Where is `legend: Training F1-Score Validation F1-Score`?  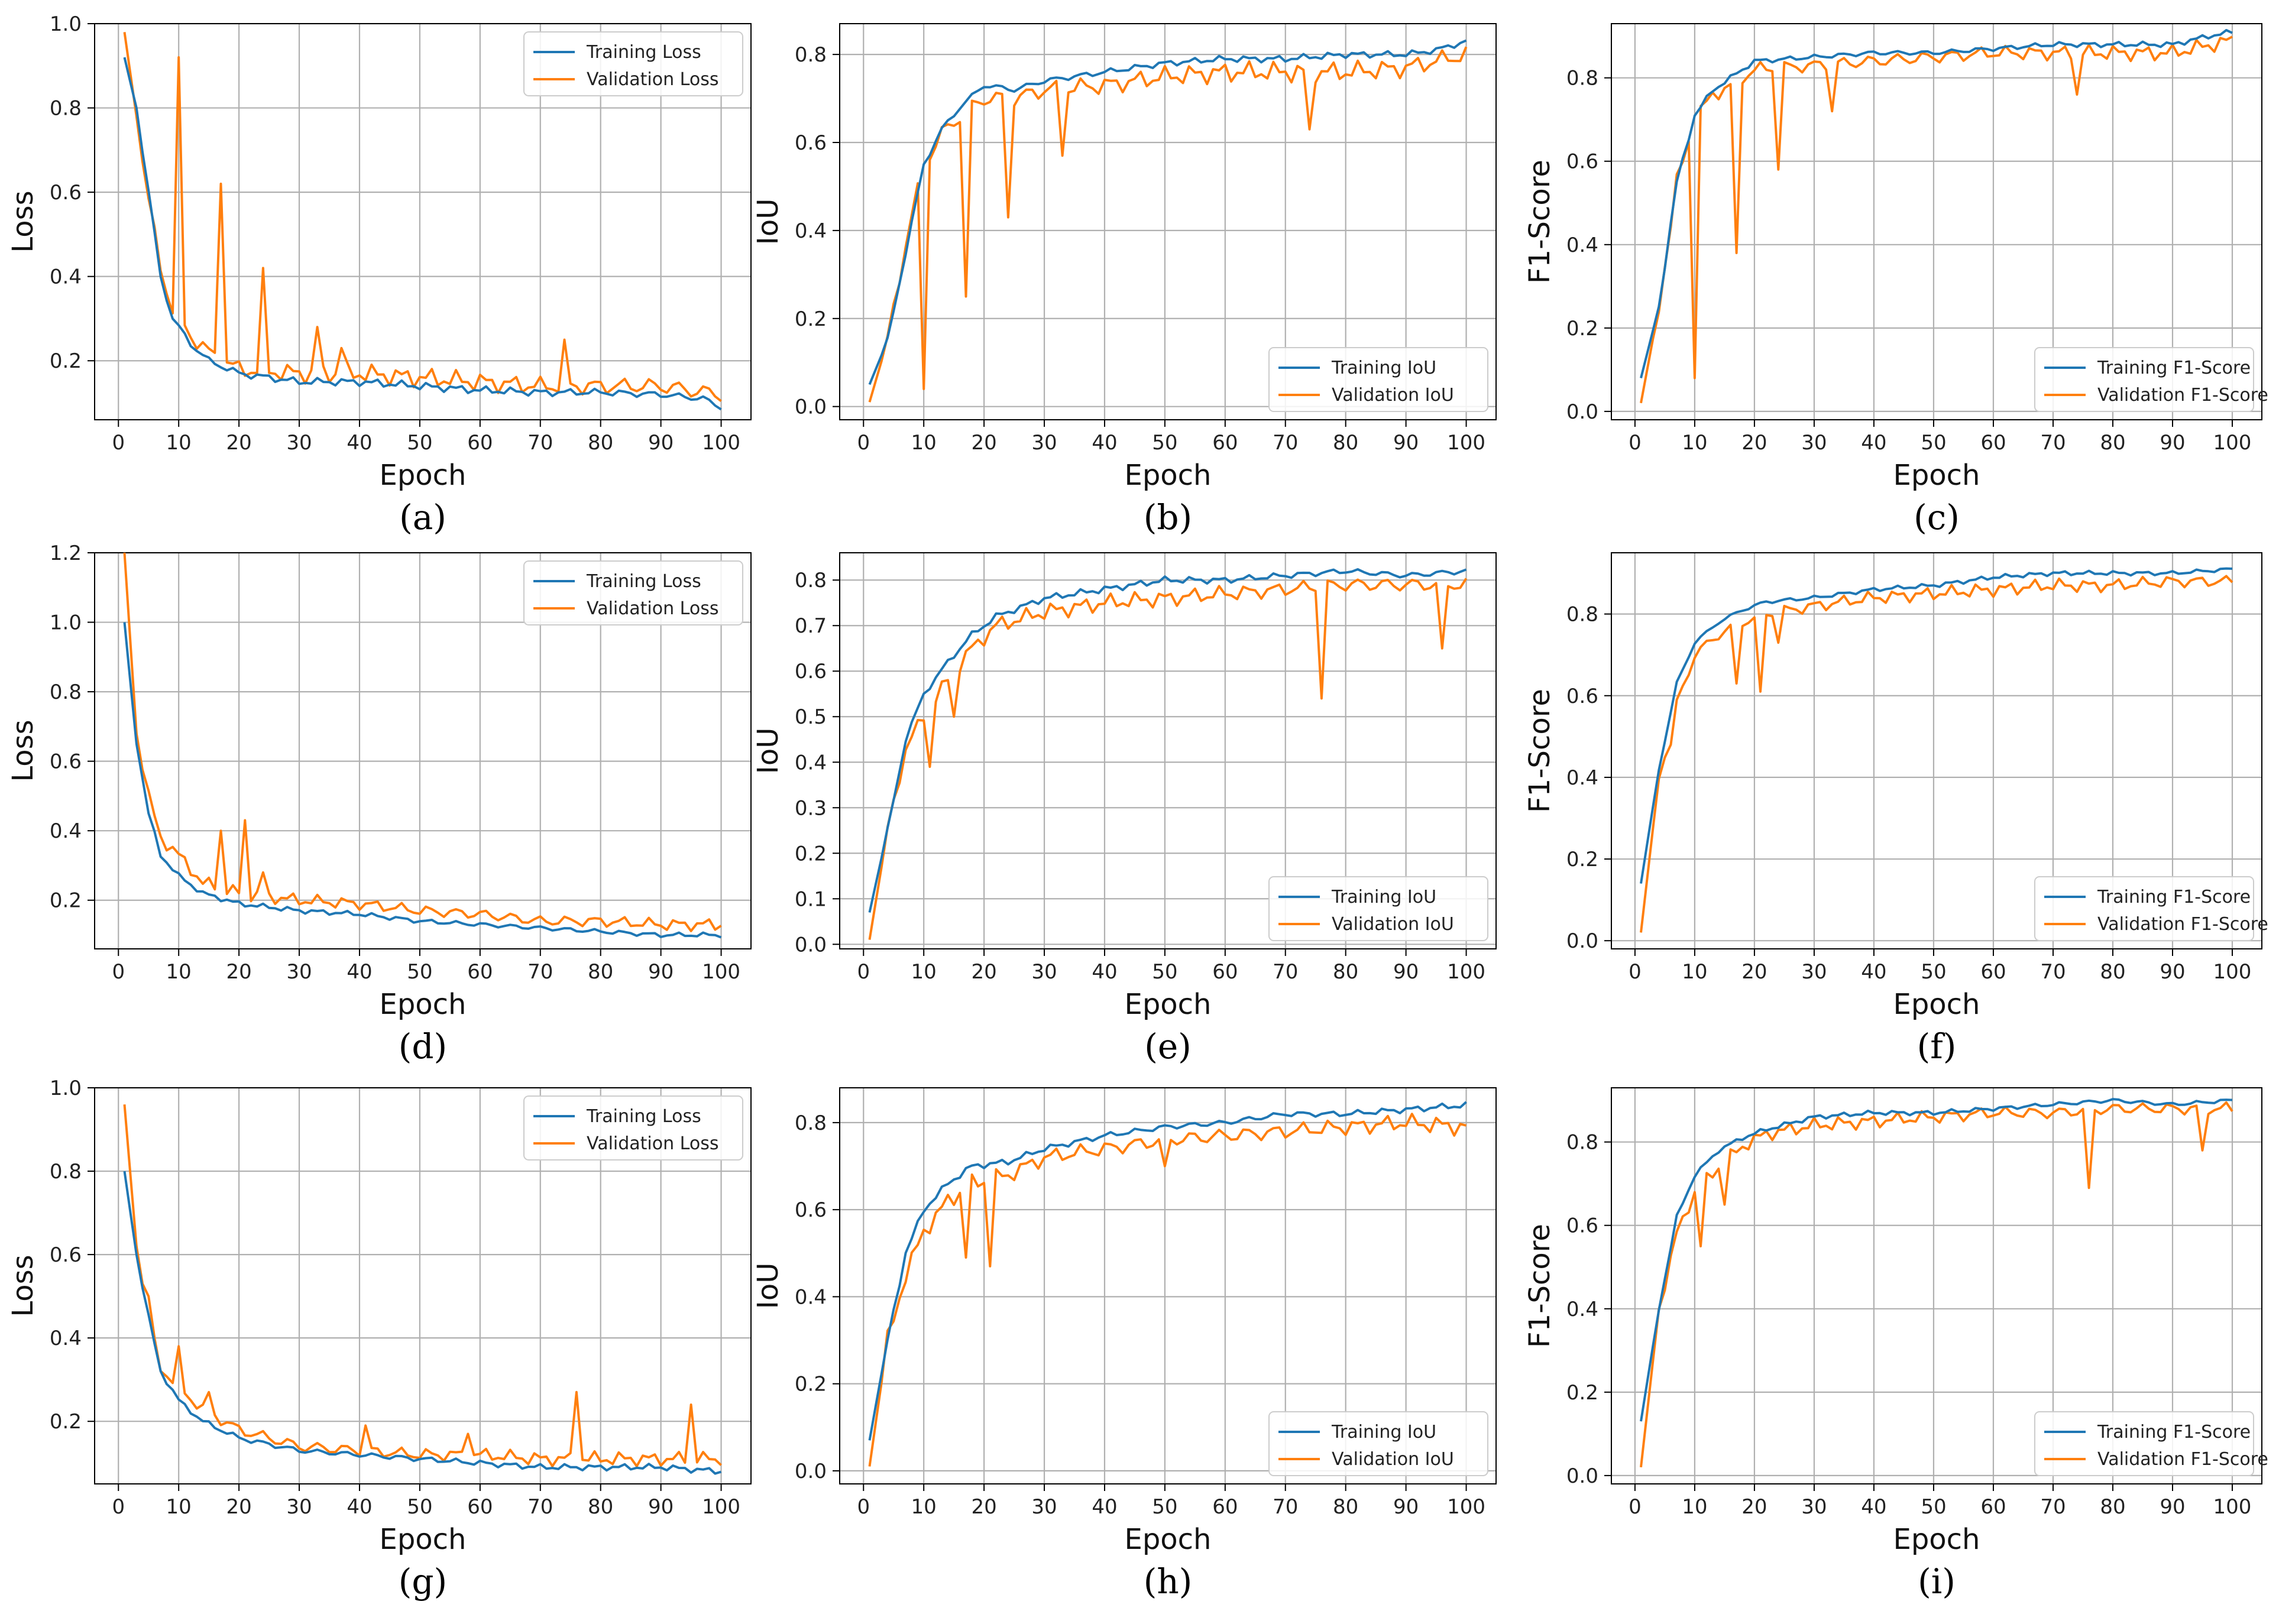
legend: Training F1-Score Validation F1-Score is located at coordinates (2151, 909).